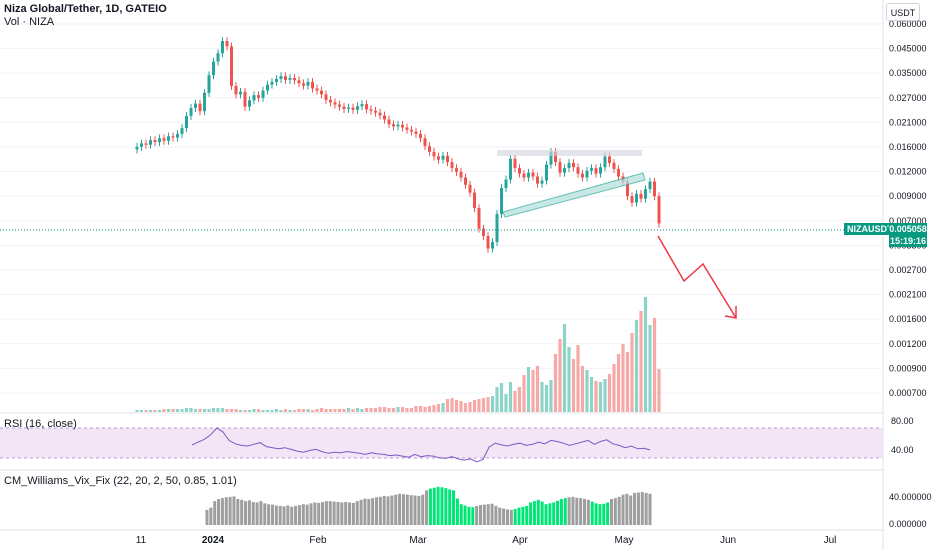 The image size is (932, 550). I want to click on rsi-legend: RSI (16, close), so click(40, 424).